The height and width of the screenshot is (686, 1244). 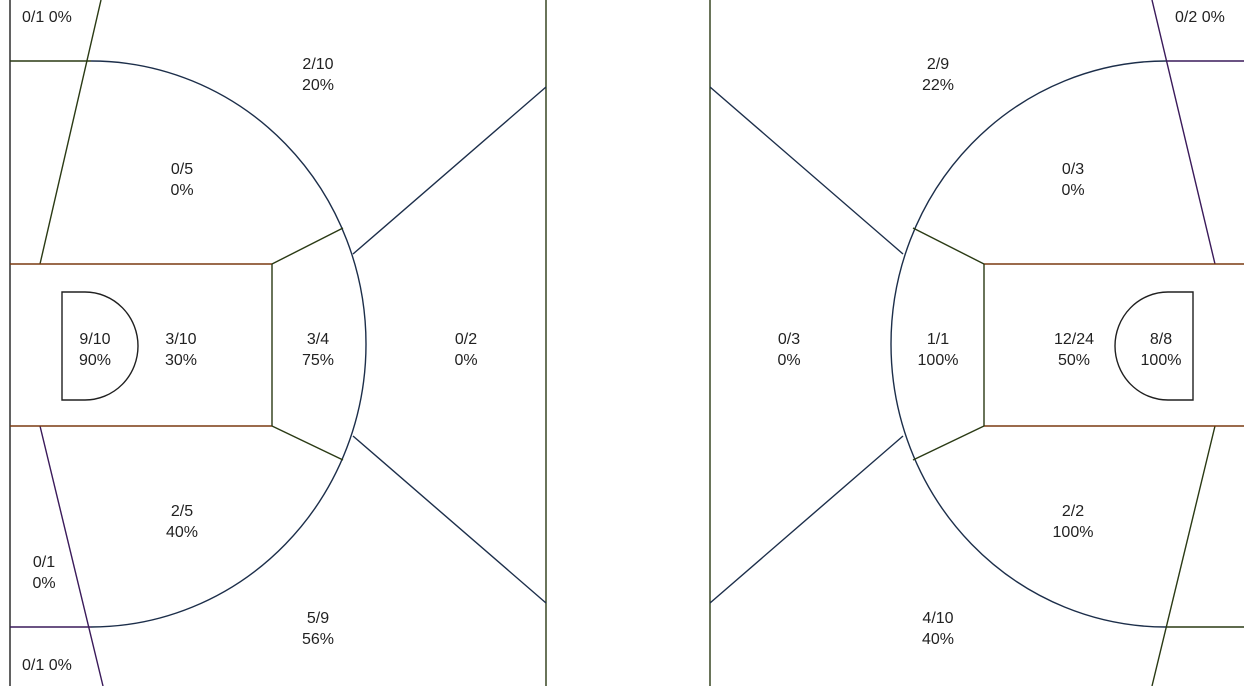 What do you see at coordinates (1072, 190) in the screenshot?
I see `right-upper-midrange-pct: 0%` at bounding box center [1072, 190].